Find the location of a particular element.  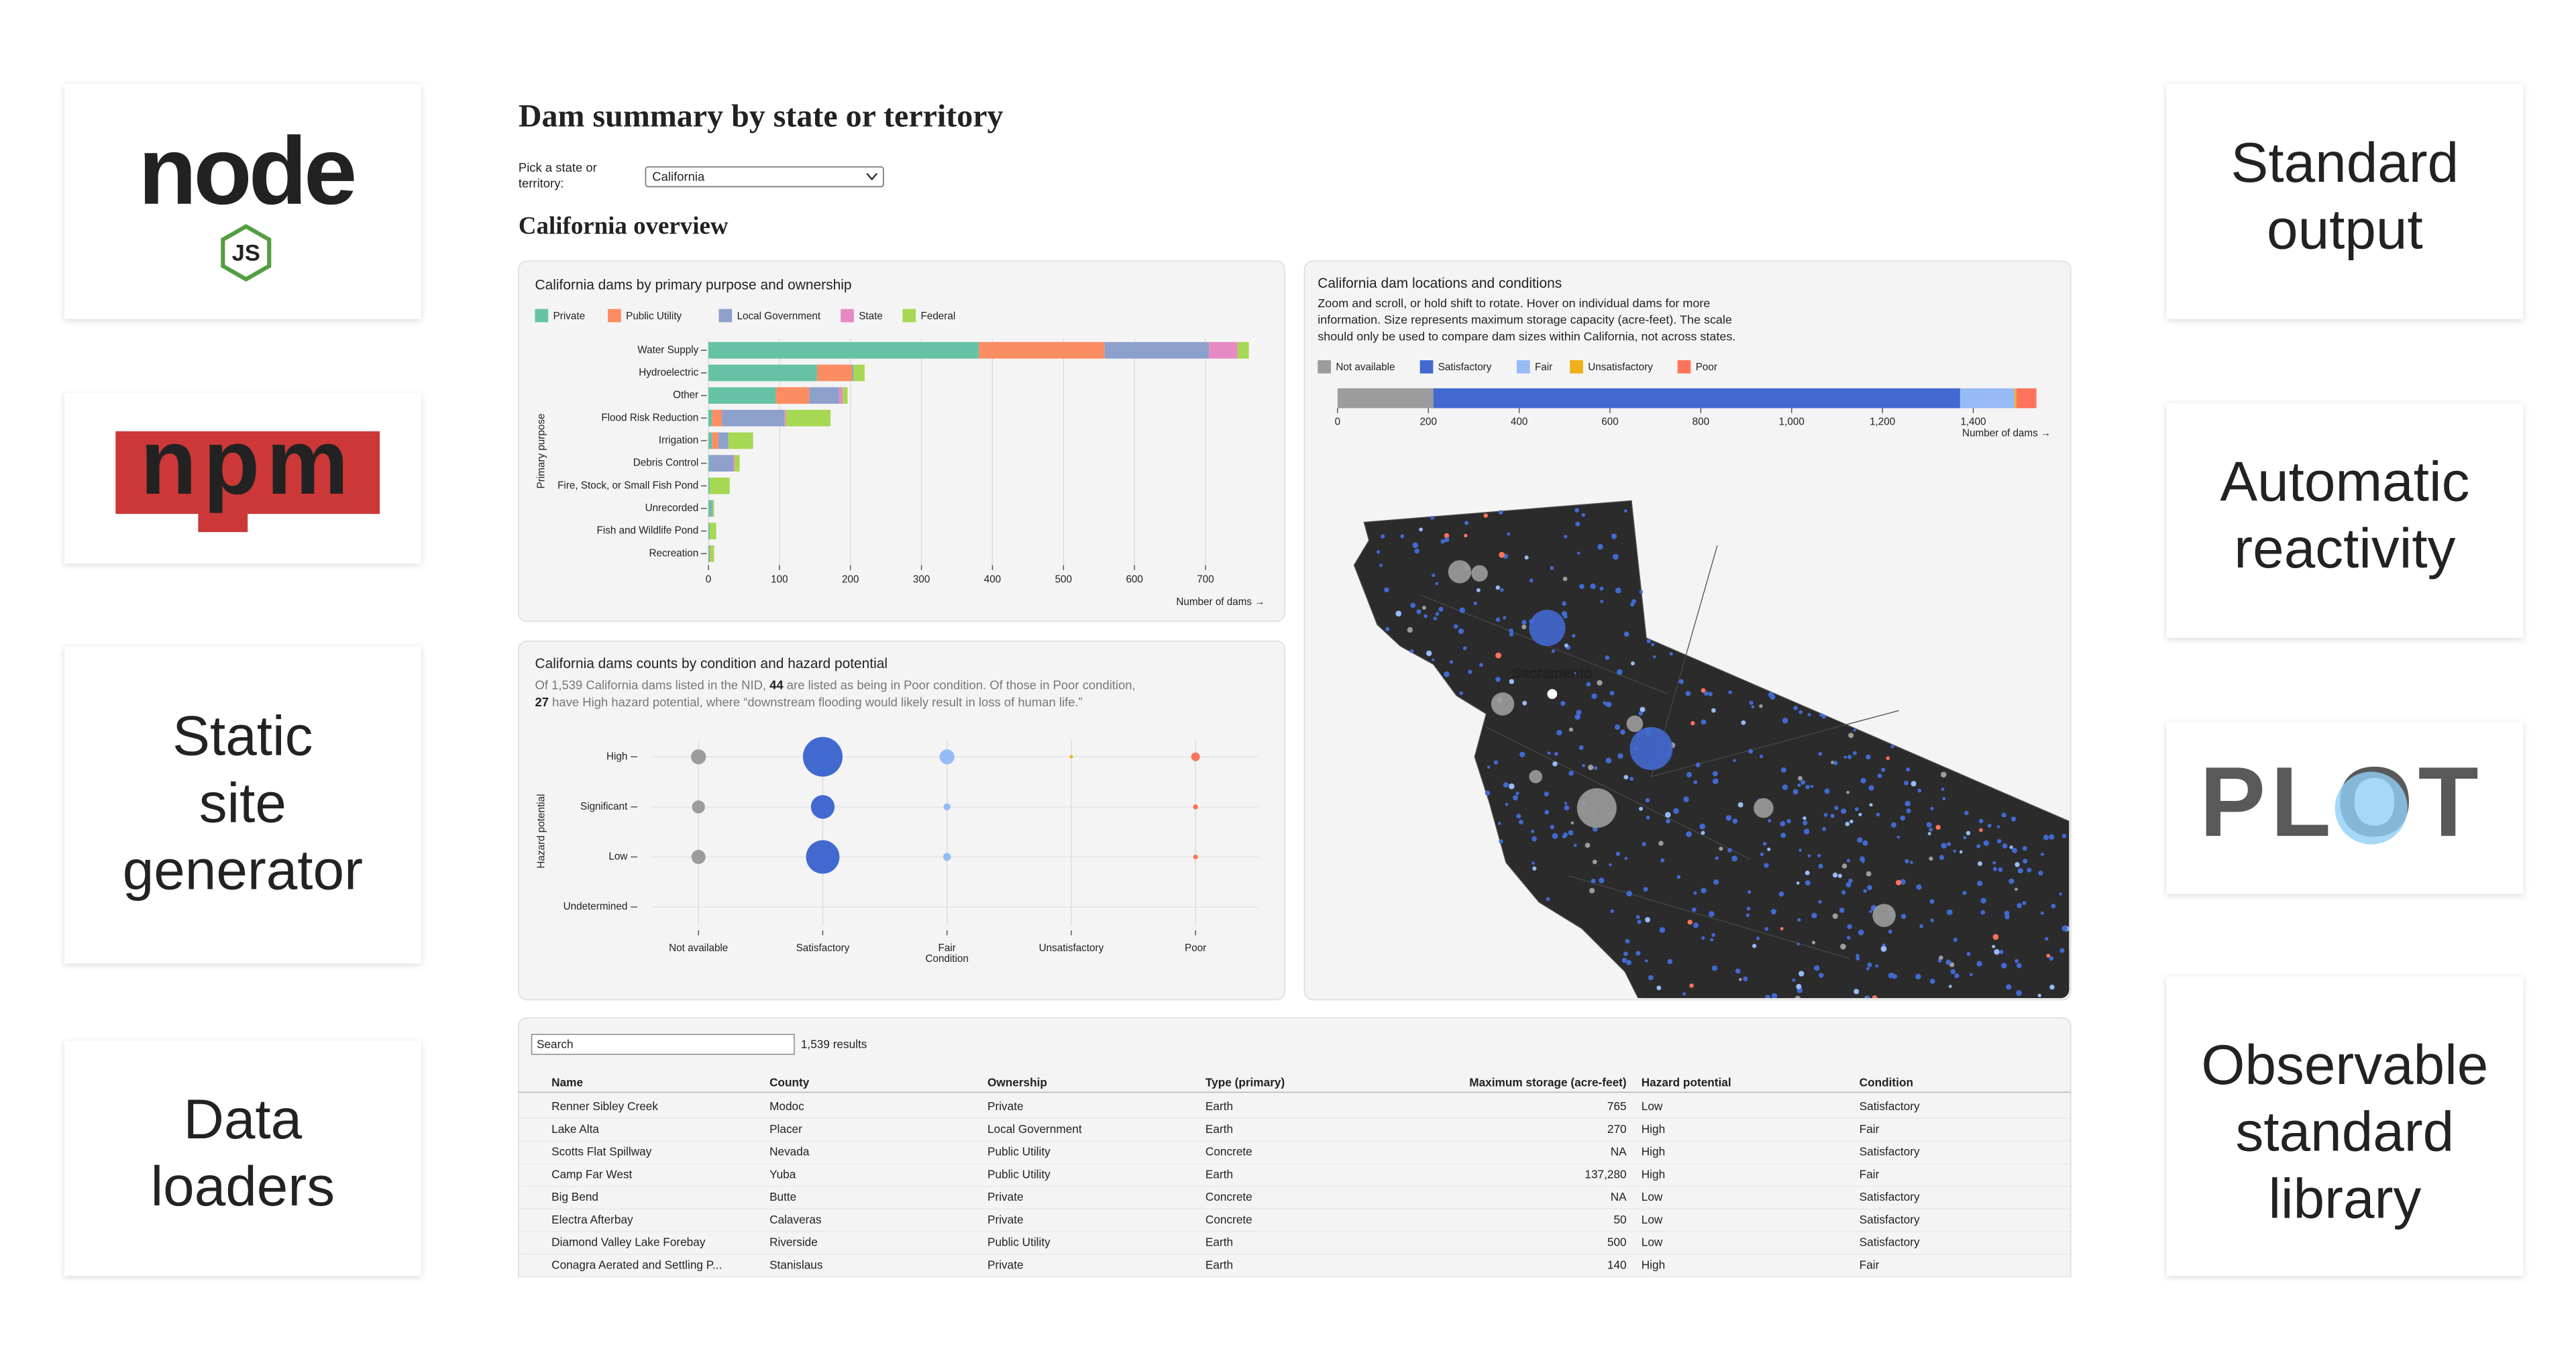

table-cell: Fair is located at coordinates (1870, 1174).